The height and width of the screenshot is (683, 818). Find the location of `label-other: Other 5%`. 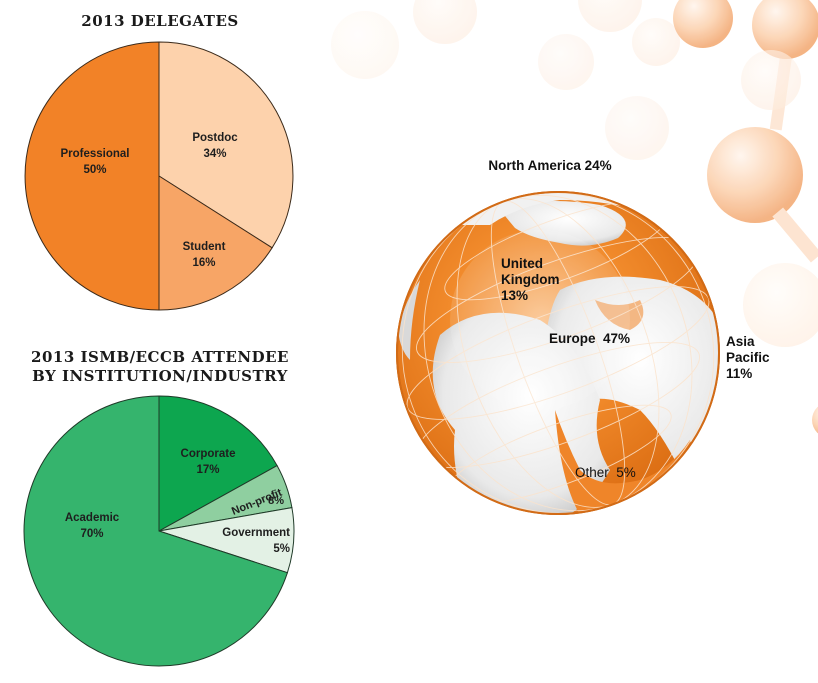

label-other: Other 5% is located at coordinates (605, 472).